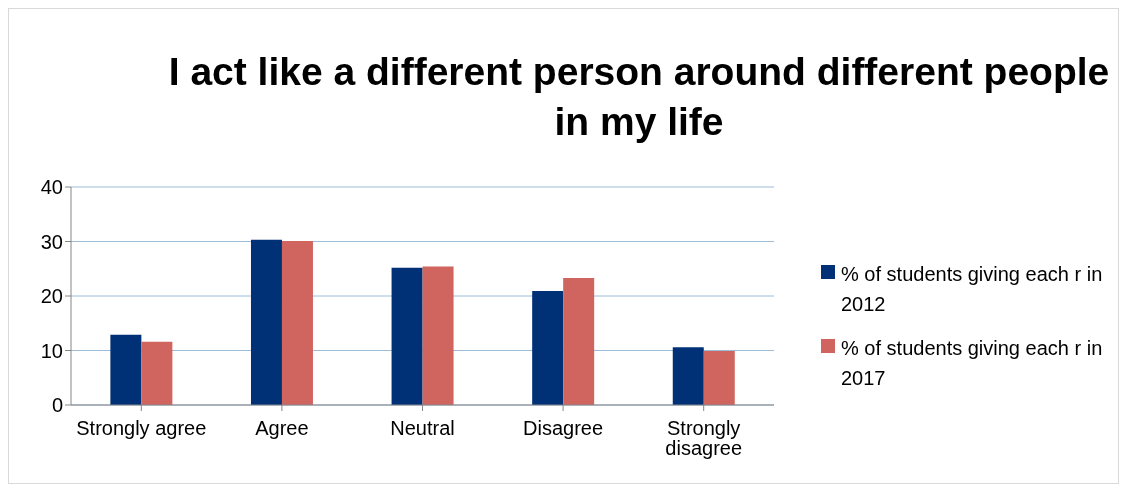  Describe the element at coordinates (57, 405) in the screenshot. I see `y-tick-label: 0` at that location.